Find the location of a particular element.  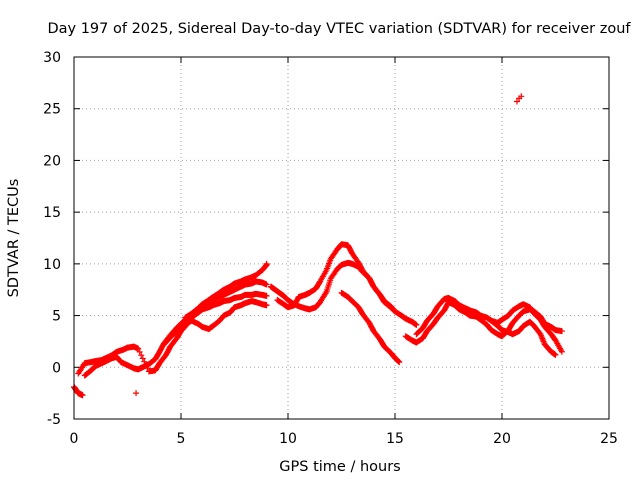

x-tick-label: 5 is located at coordinates (181, 439).